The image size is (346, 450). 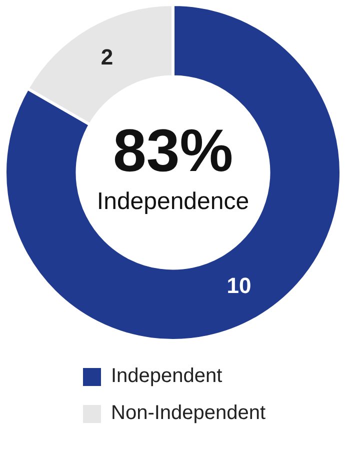 What do you see at coordinates (166, 376) in the screenshot?
I see `legend-label: Independent` at bounding box center [166, 376].